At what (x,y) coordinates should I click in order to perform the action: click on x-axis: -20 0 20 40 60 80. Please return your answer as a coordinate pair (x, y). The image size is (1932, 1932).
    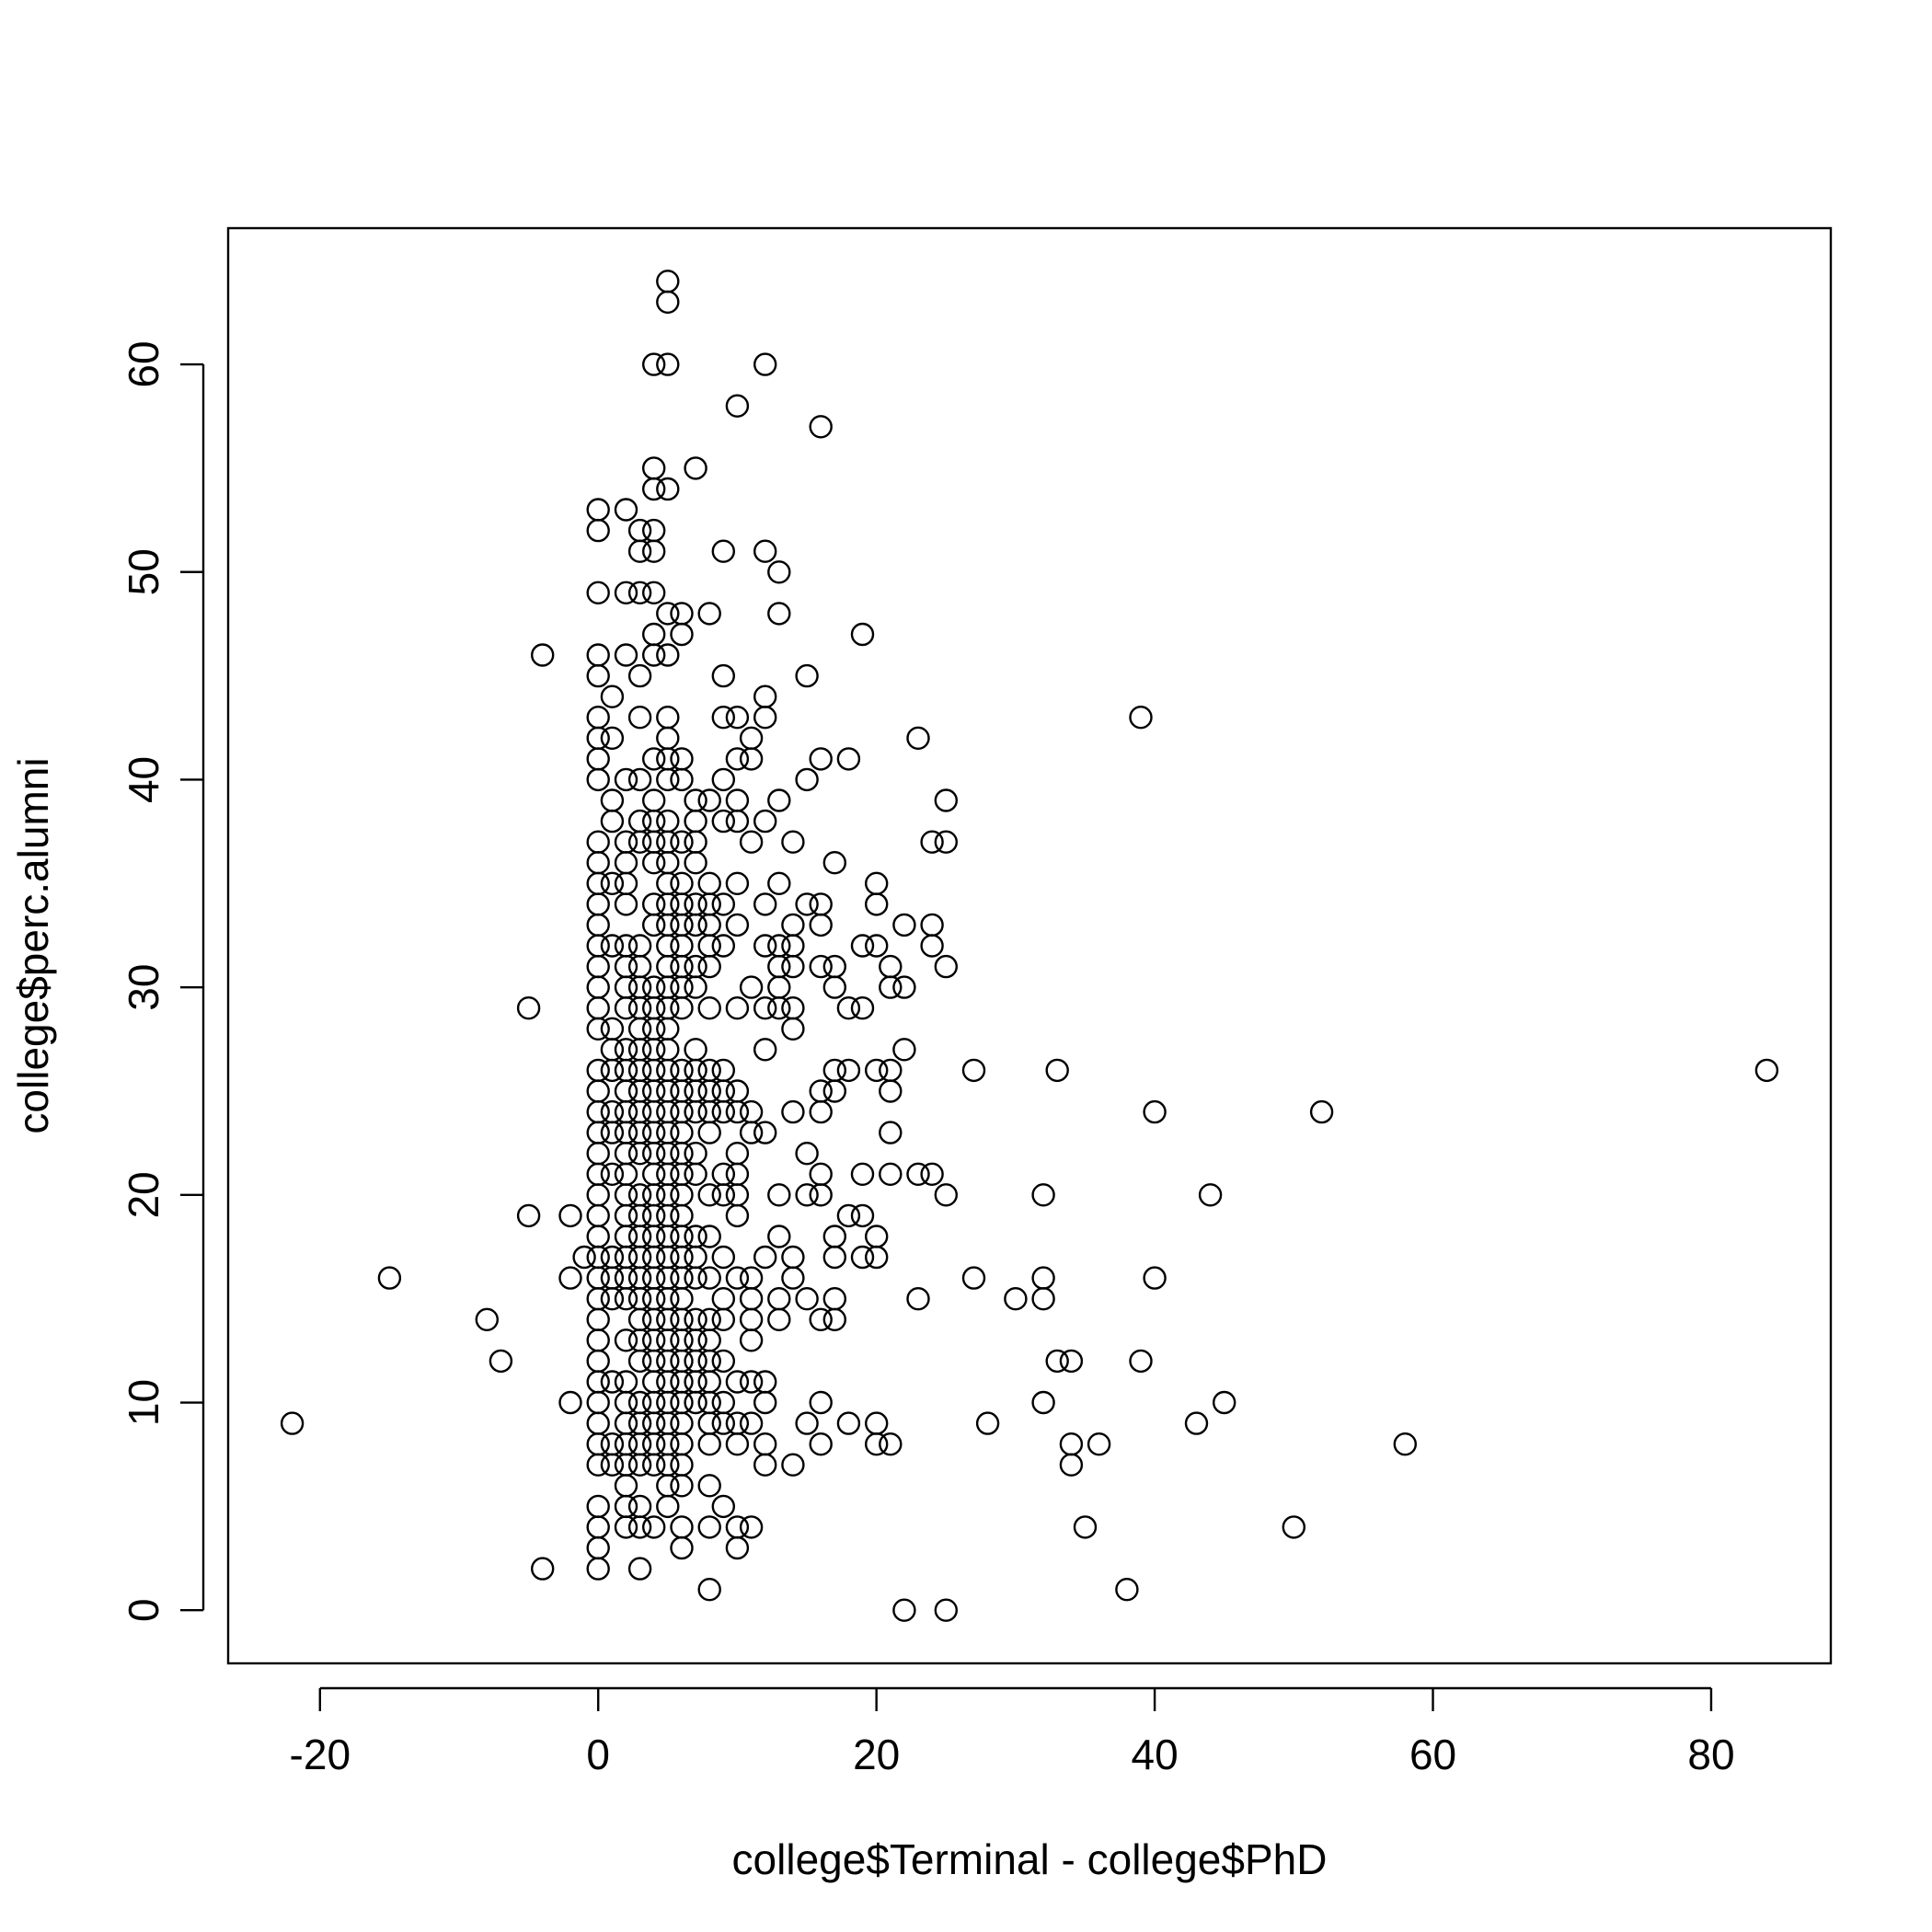
    Looking at the image, I should click on (1012, 1732).